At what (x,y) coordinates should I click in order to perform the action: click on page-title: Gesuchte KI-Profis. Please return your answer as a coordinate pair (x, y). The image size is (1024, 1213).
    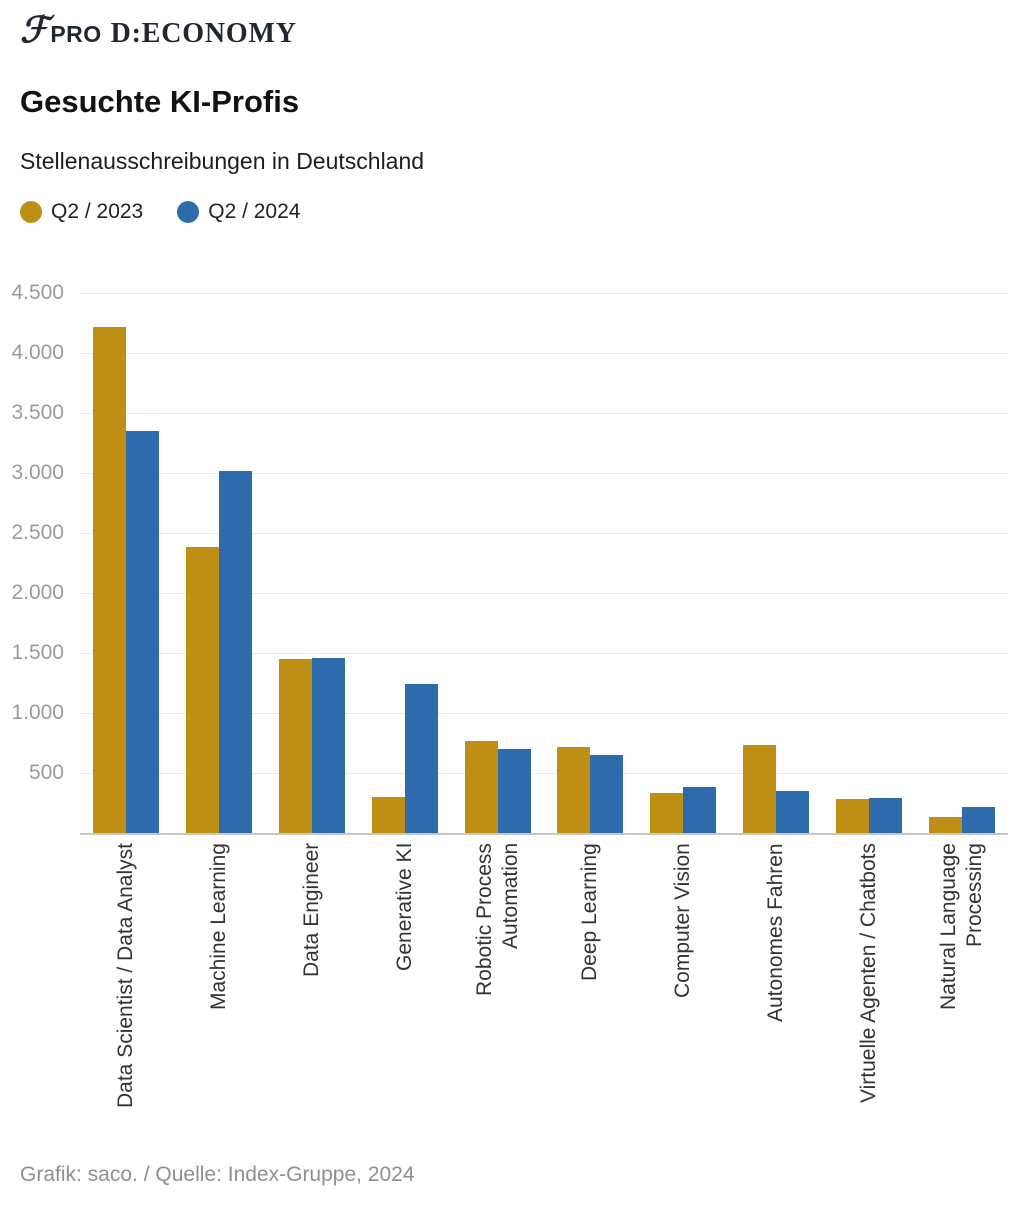
    Looking at the image, I should click on (160, 101).